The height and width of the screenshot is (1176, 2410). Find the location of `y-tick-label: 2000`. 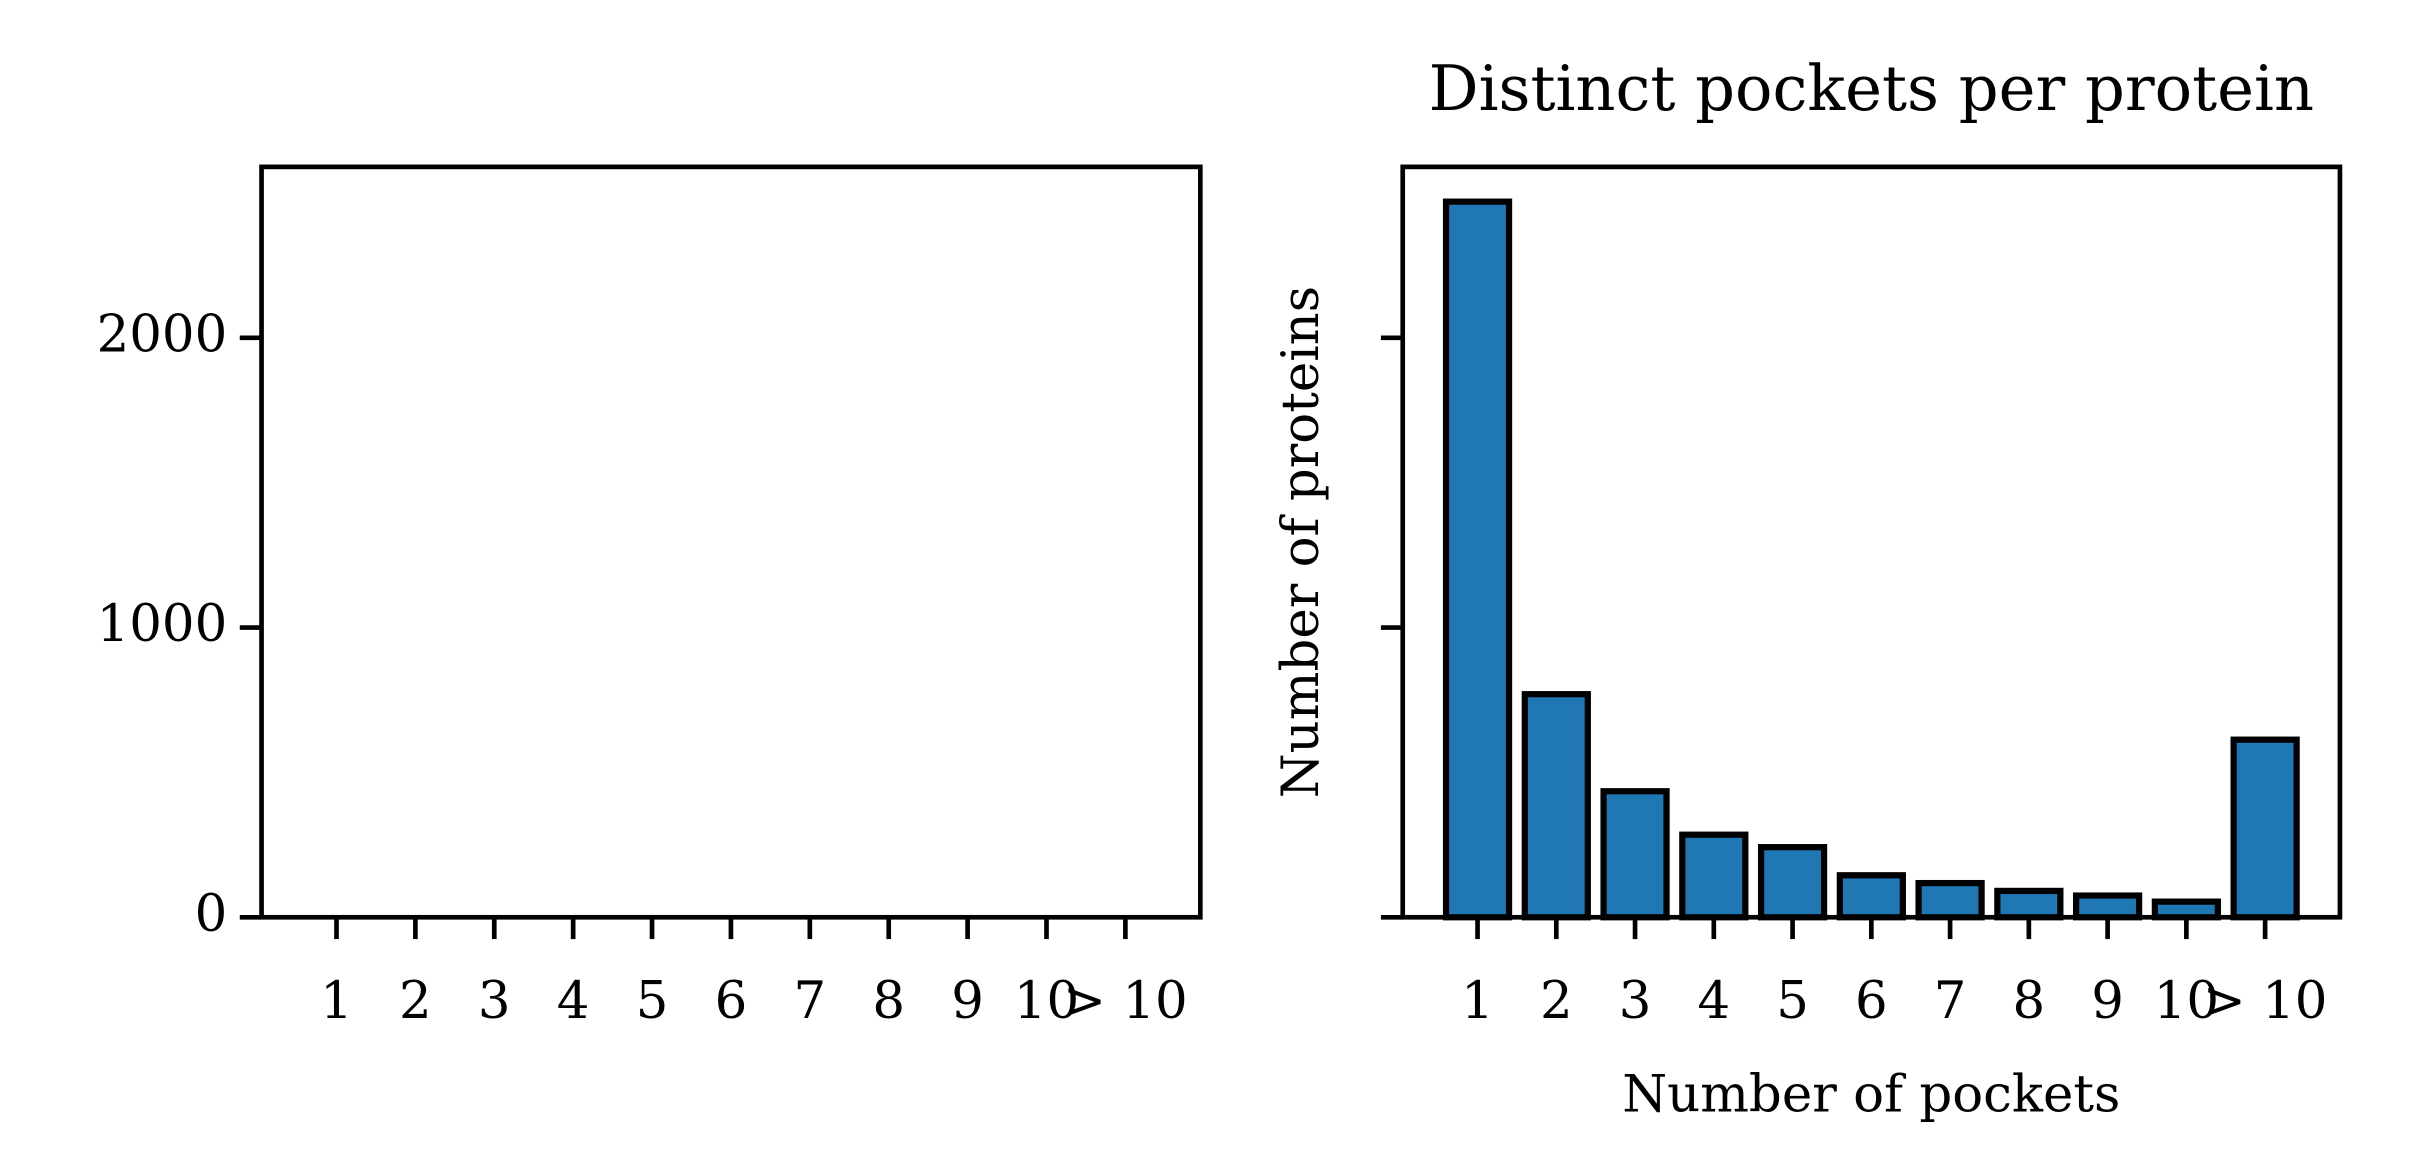

y-tick-label: 2000 is located at coordinates (162, 334).